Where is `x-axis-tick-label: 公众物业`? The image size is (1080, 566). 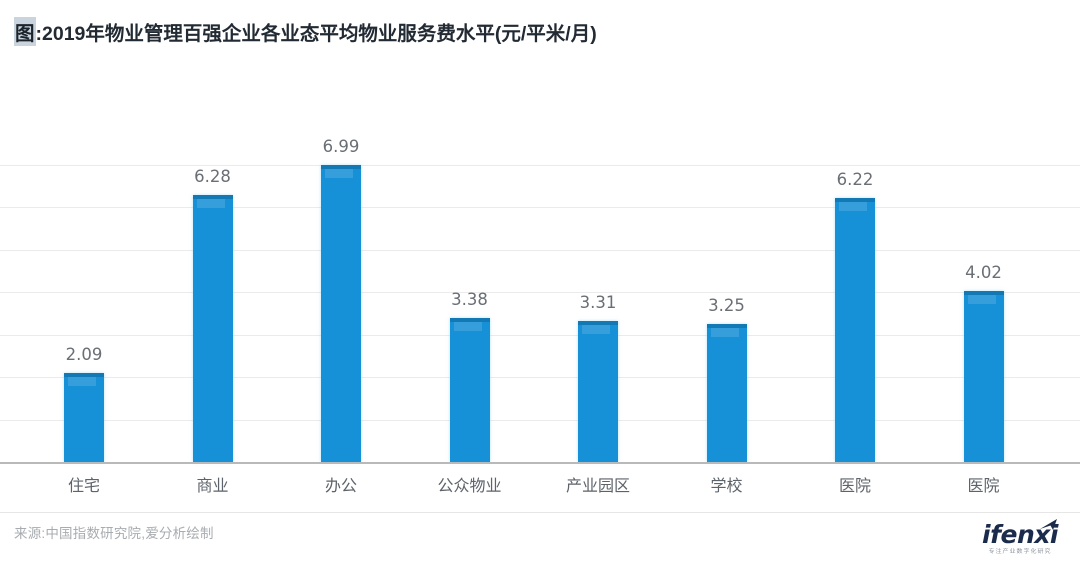 x-axis-tick-label: 公众物业 is located at coordinates (469, 486).